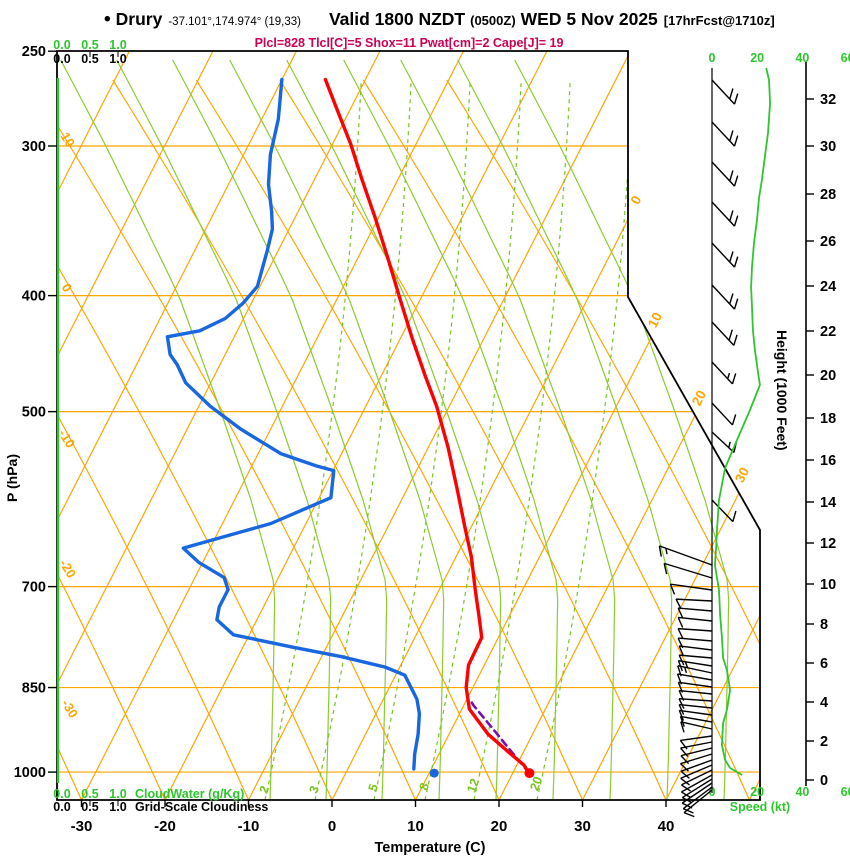 This screenshot has width=850, height=860. Describe the element at coordinates (397, 19) in the screenshot. I see `valid-time-local: Valid 1800 NZDT` at that location.